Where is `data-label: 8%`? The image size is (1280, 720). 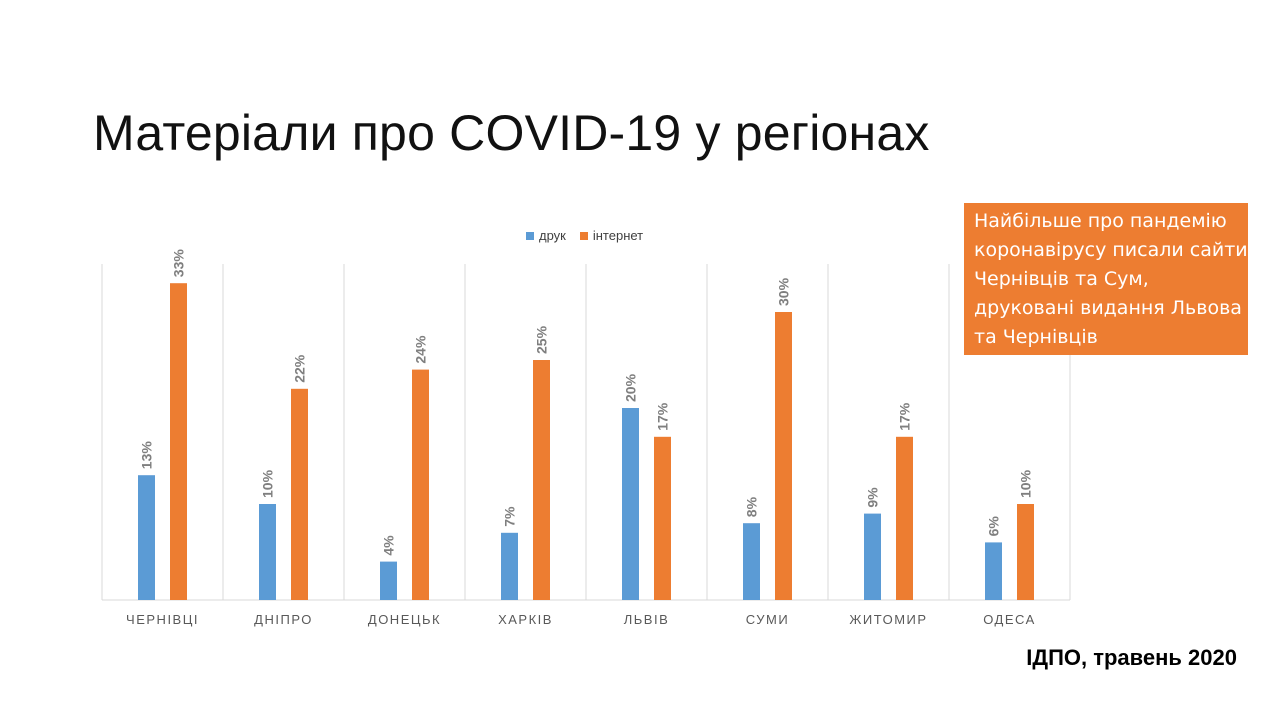 data-label: 8% is located at coordinates (752, 506).